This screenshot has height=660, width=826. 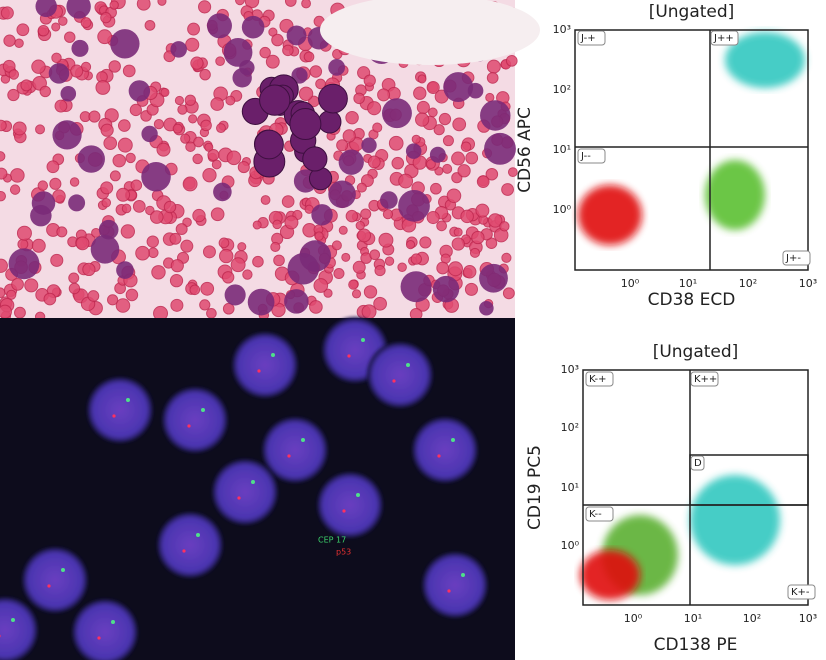 I want to click on x-tick-label: 10³, so click(x=808, y=618).